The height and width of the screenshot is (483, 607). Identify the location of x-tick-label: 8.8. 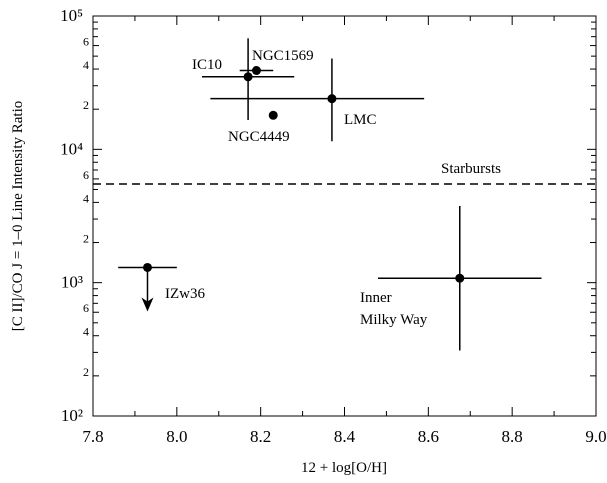
(512, 436).